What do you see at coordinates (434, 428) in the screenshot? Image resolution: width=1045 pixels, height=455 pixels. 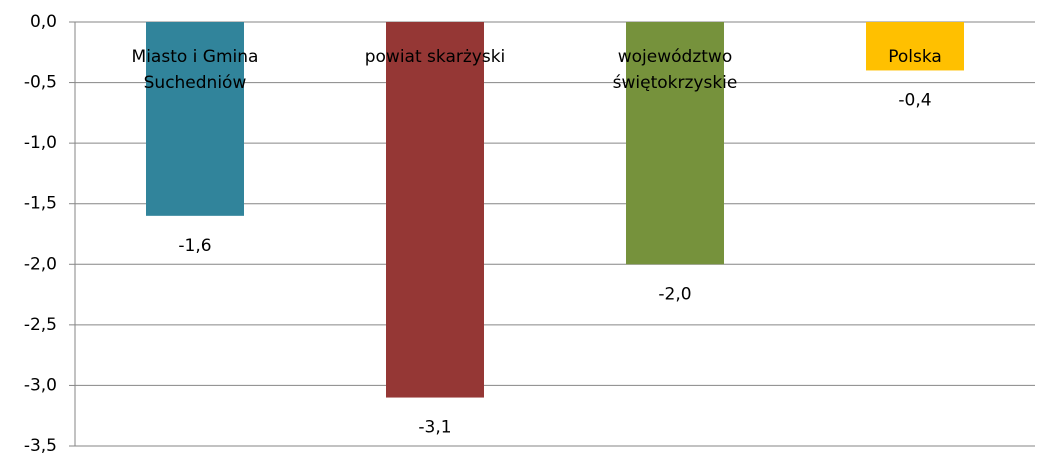 I see `data-label: -3,1` at bounding box center [434, 428].